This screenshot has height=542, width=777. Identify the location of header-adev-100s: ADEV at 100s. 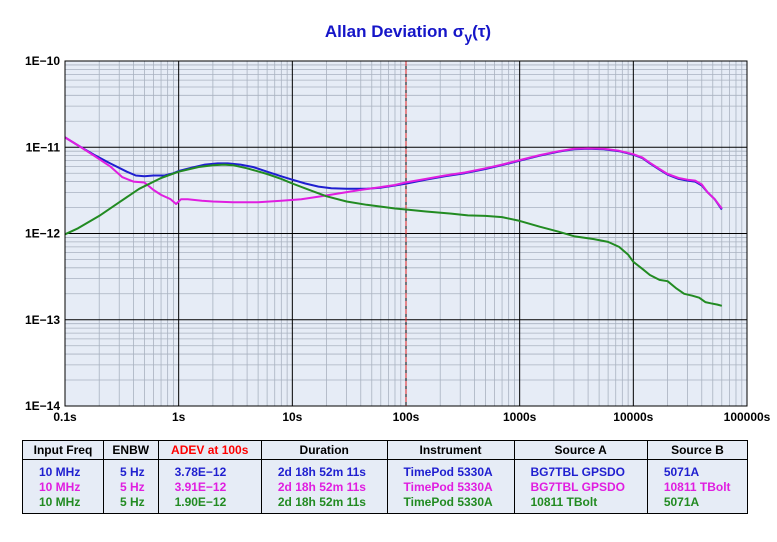
(209, 450).